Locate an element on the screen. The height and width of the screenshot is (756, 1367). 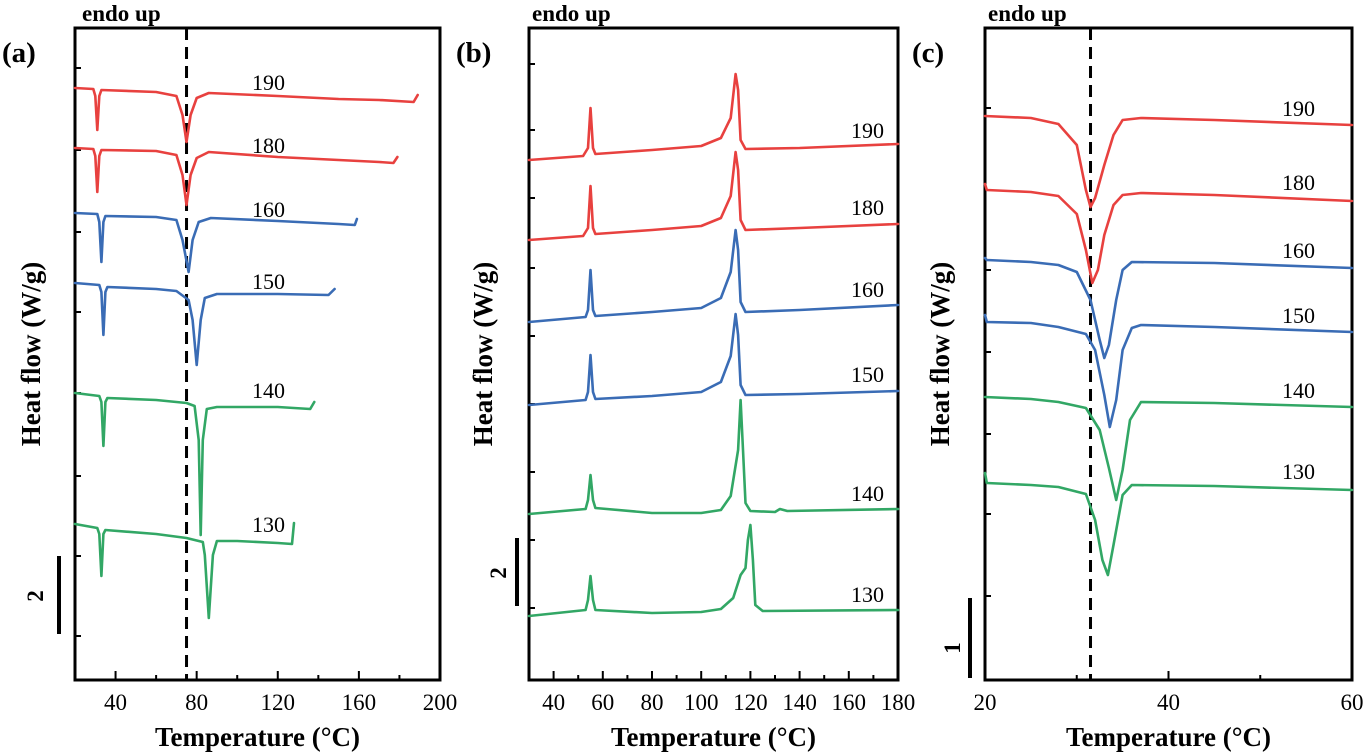
x-tick-label: 200 is located at coordinates (440, 702).